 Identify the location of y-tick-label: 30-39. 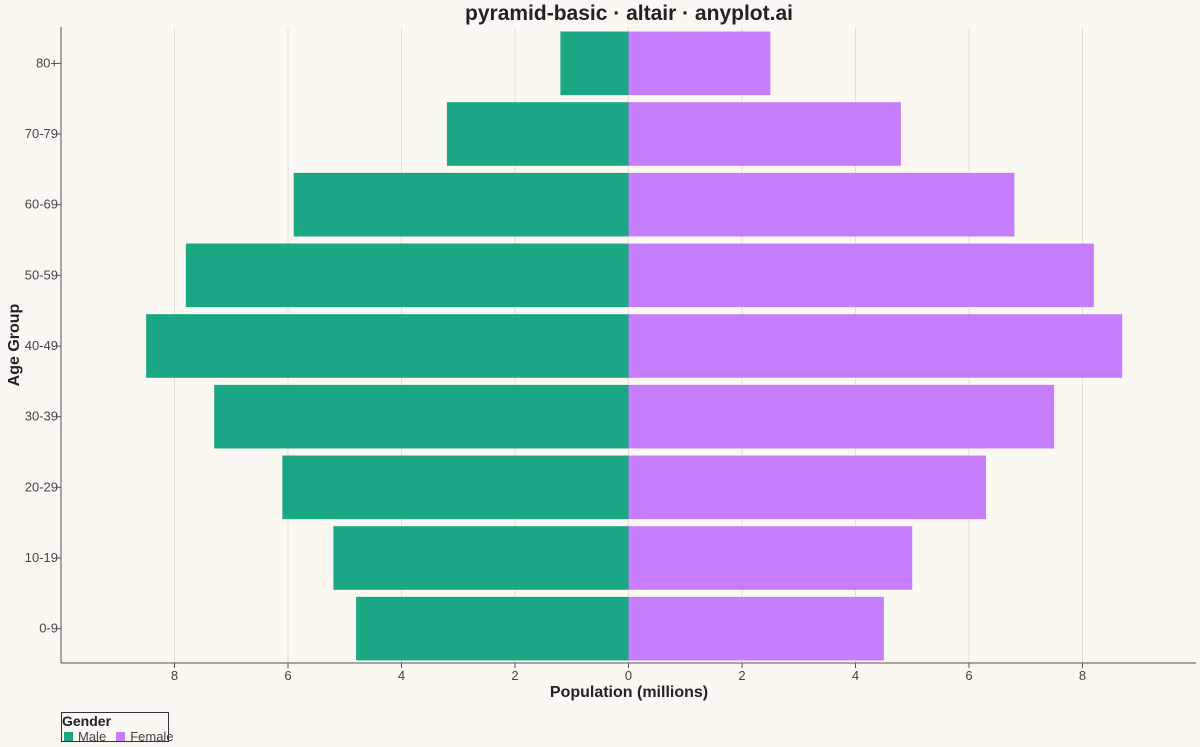
(41, 416).